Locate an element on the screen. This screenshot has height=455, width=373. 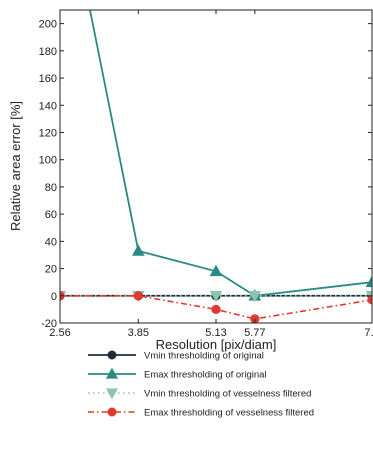
y-tick-label: 60 is located at coordinates (51, 215).